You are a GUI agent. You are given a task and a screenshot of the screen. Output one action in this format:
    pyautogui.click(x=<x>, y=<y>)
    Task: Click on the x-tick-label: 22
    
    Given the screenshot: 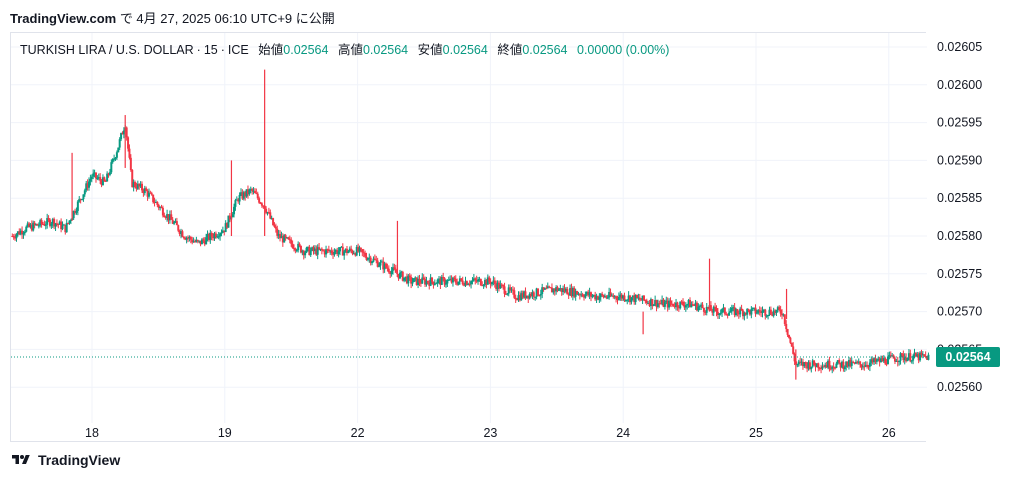 What is the action you would take?
    pyautogui.click(x=358, y=433)
    